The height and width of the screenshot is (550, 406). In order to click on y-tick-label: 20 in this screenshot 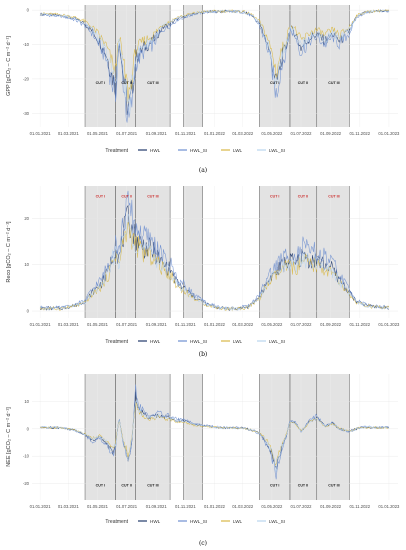, I will do `click(26, 218)`.